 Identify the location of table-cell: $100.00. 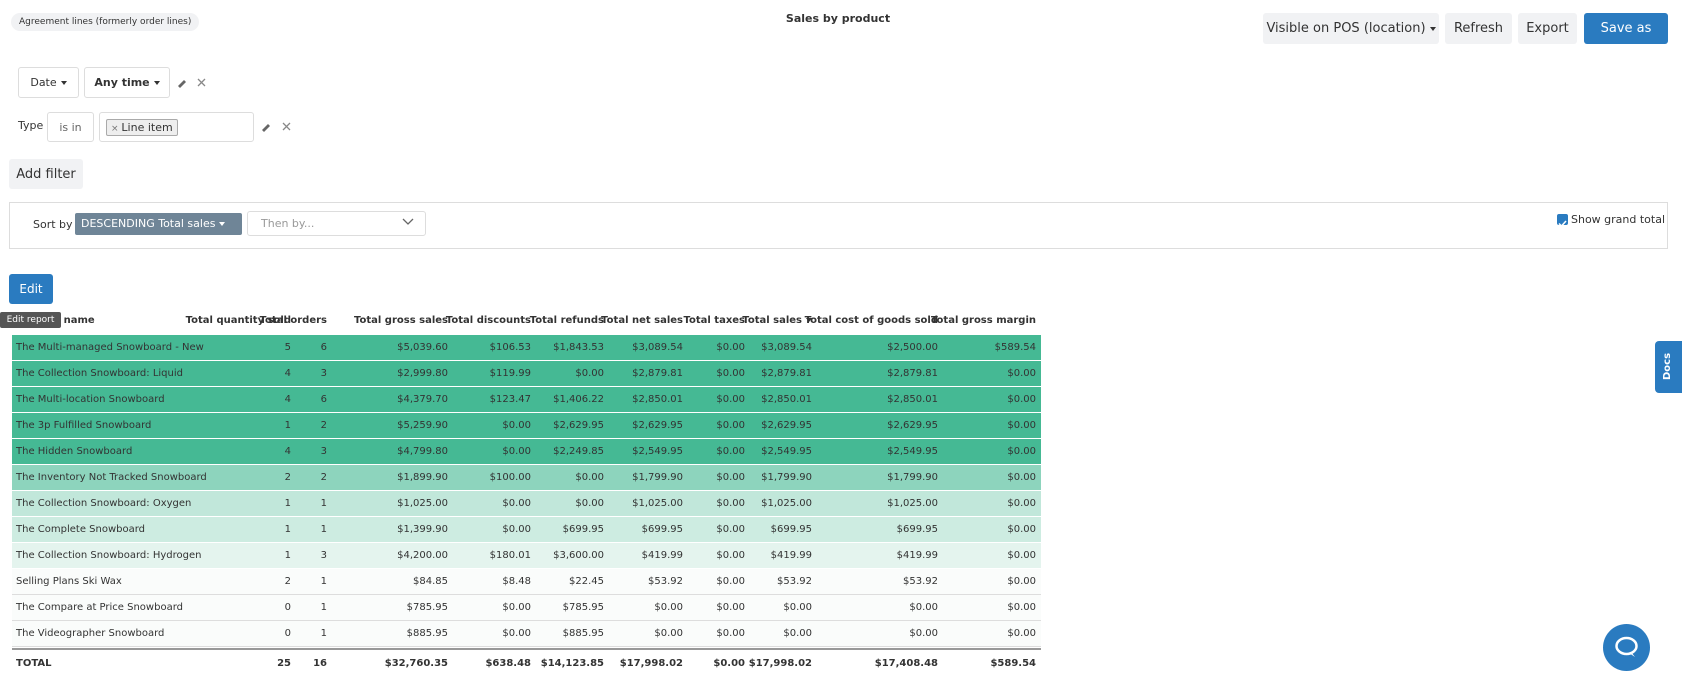
(510, 477).